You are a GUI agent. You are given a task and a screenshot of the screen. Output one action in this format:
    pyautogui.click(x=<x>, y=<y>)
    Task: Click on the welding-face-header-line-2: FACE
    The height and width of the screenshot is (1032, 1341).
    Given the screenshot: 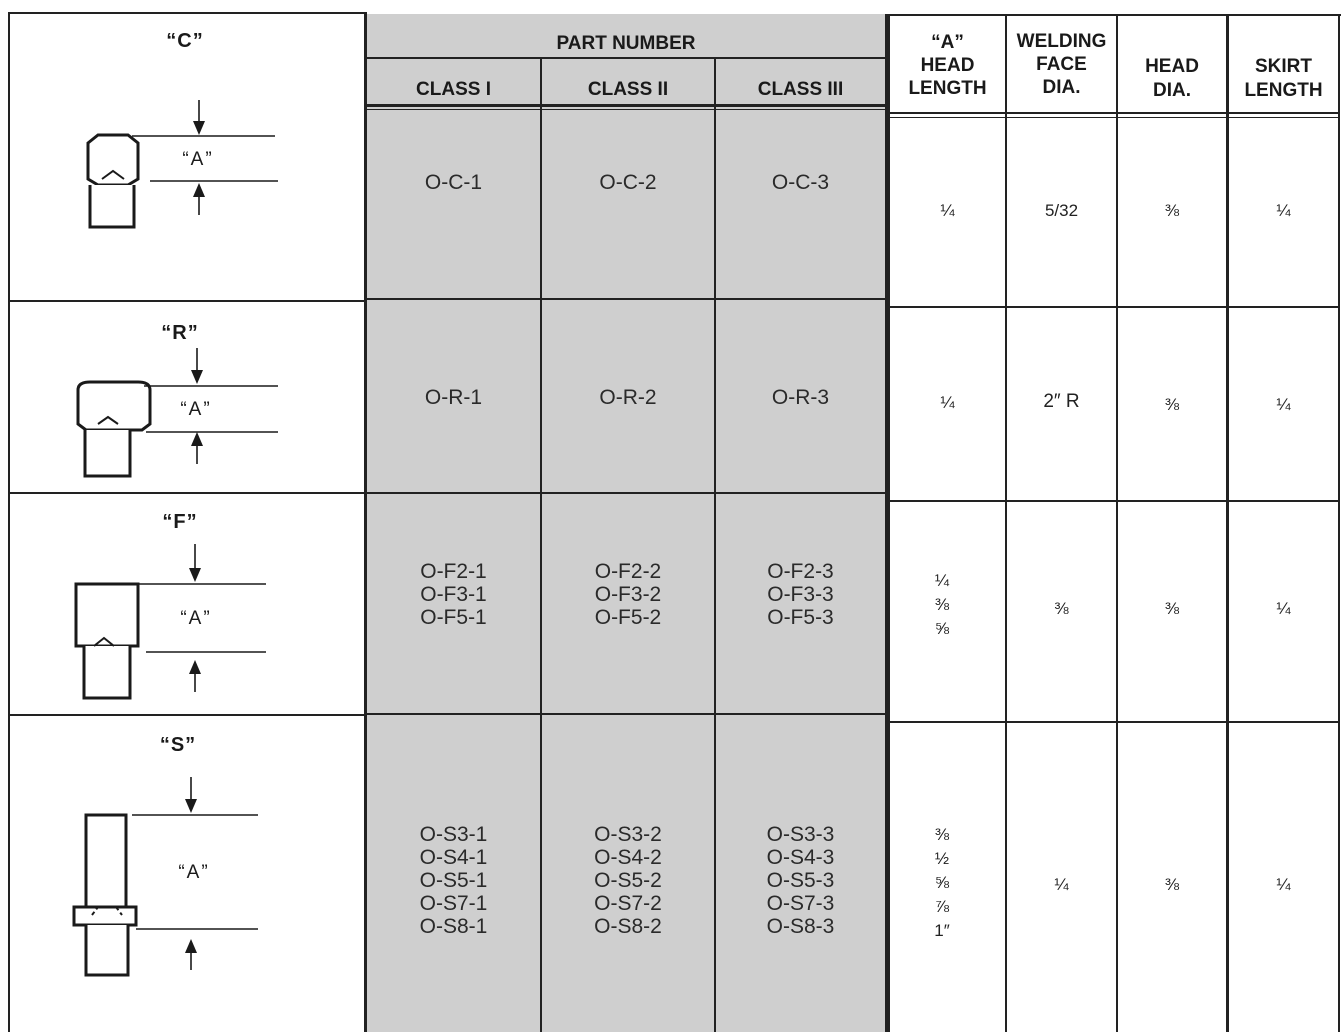 What is the action you would take?
    pyautogui.click(x=1061, y=64)
    